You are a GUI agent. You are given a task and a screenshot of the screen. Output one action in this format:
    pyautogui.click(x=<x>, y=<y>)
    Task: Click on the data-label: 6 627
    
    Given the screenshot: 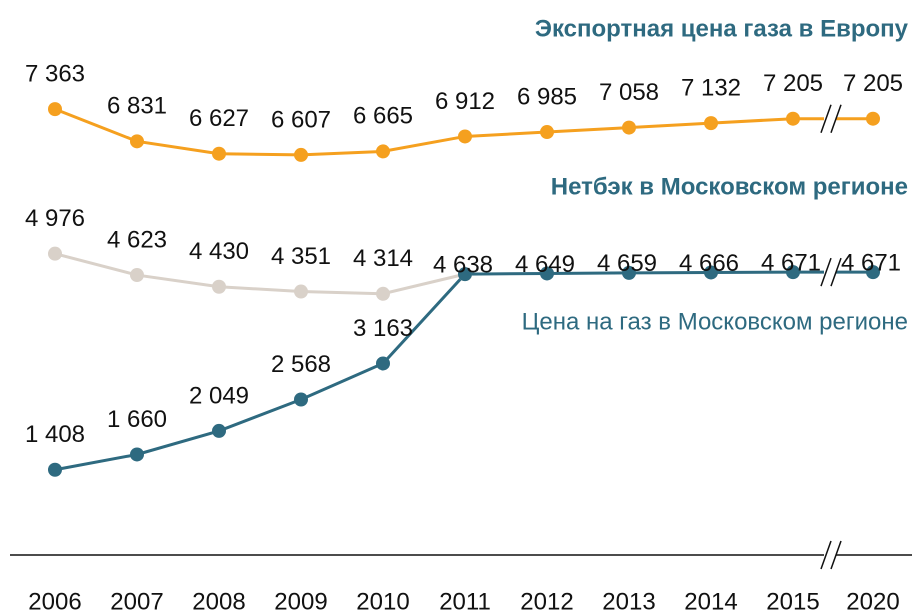 What is the action you would take?
    pyautogui.click(x=219, y=118)
    